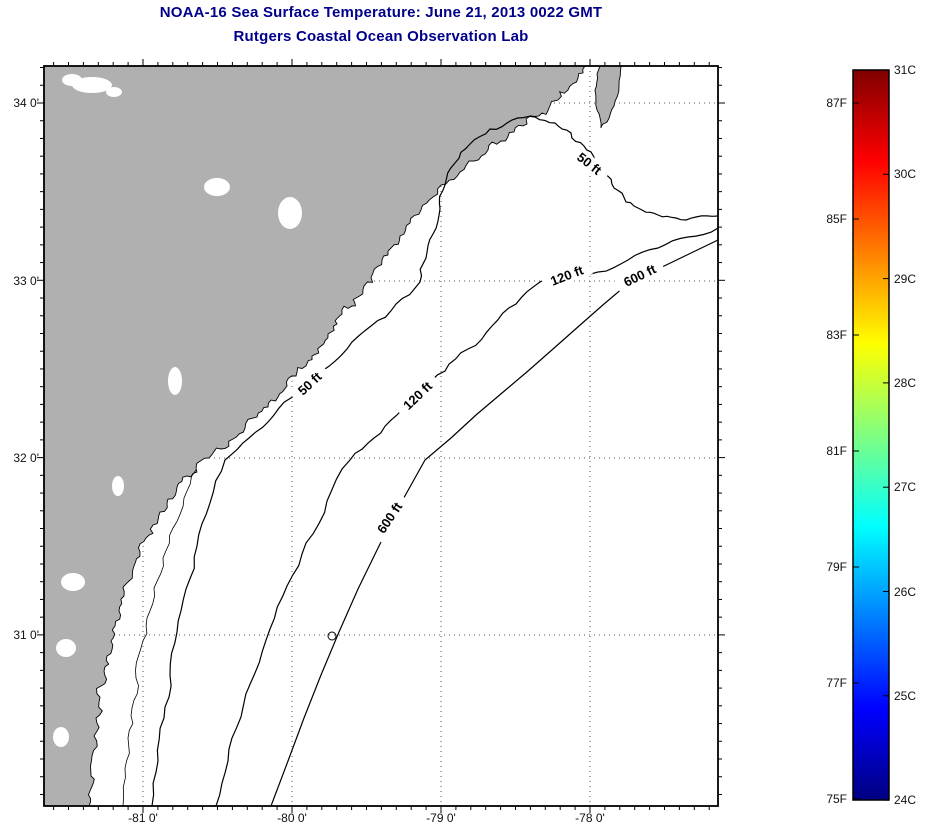 The width and height of the screenshot is (936, 832). What do you see at coordinates (581, 168) in the screenshot?
I see `contour-50ft-shoal-arc` at bounding box center [581, 168].